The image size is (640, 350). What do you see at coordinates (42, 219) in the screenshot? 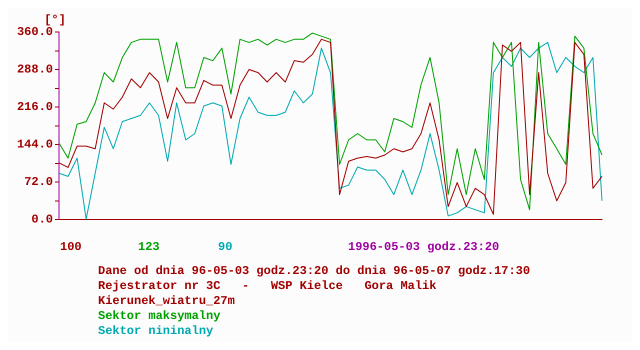
I see `y-tick-label: 0.0` at bounding box center [42, 219].